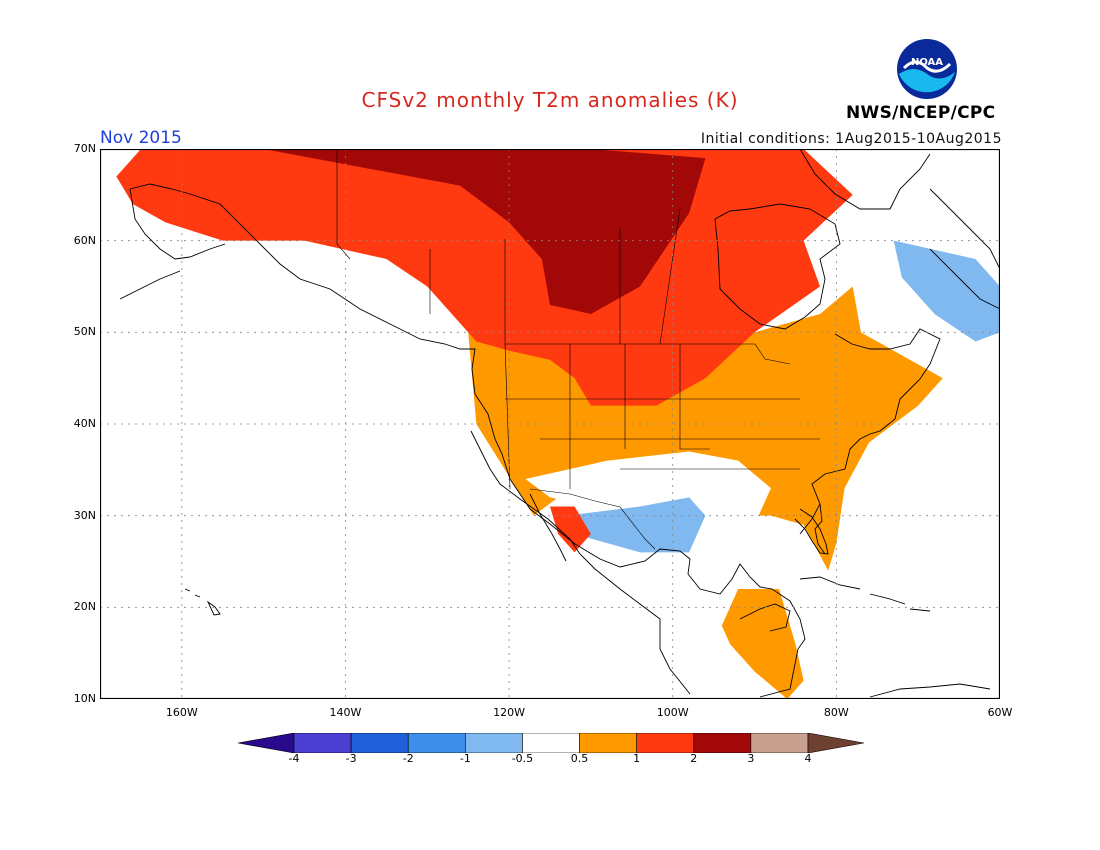  What do you see at coordinates (141, 138) in the screenshot?
I see `month-label: Nov 2015` at bounding box center [141, 138].